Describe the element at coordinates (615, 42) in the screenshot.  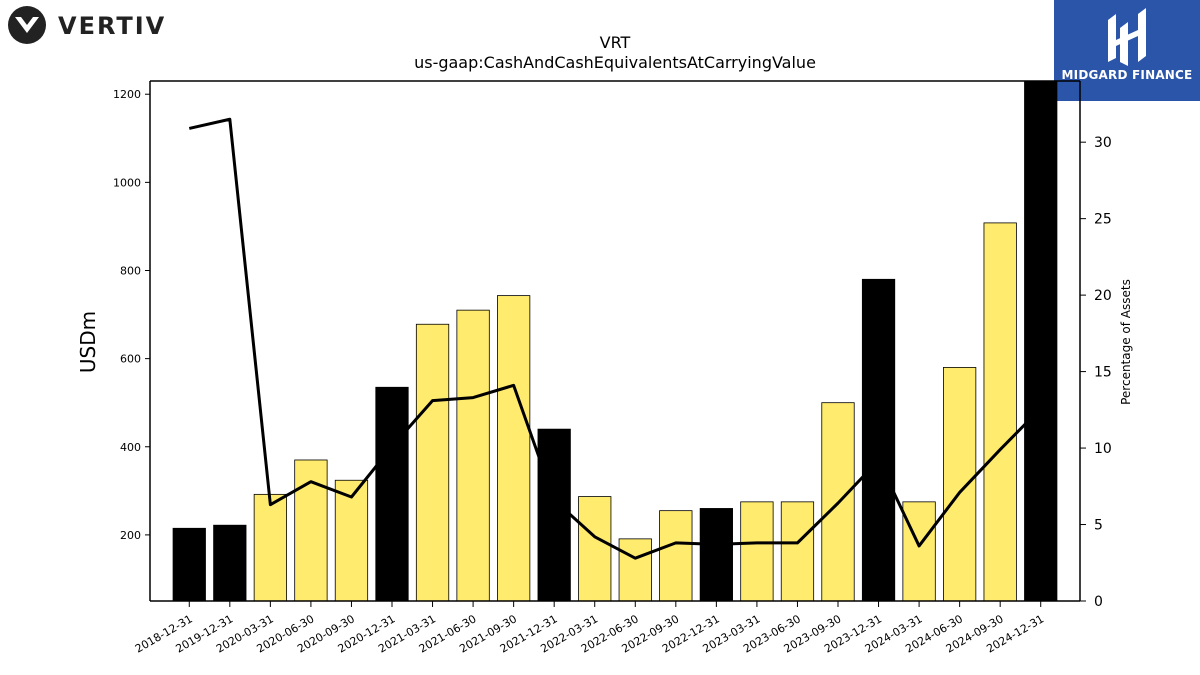
I see `chart-title: VRT` at that location.